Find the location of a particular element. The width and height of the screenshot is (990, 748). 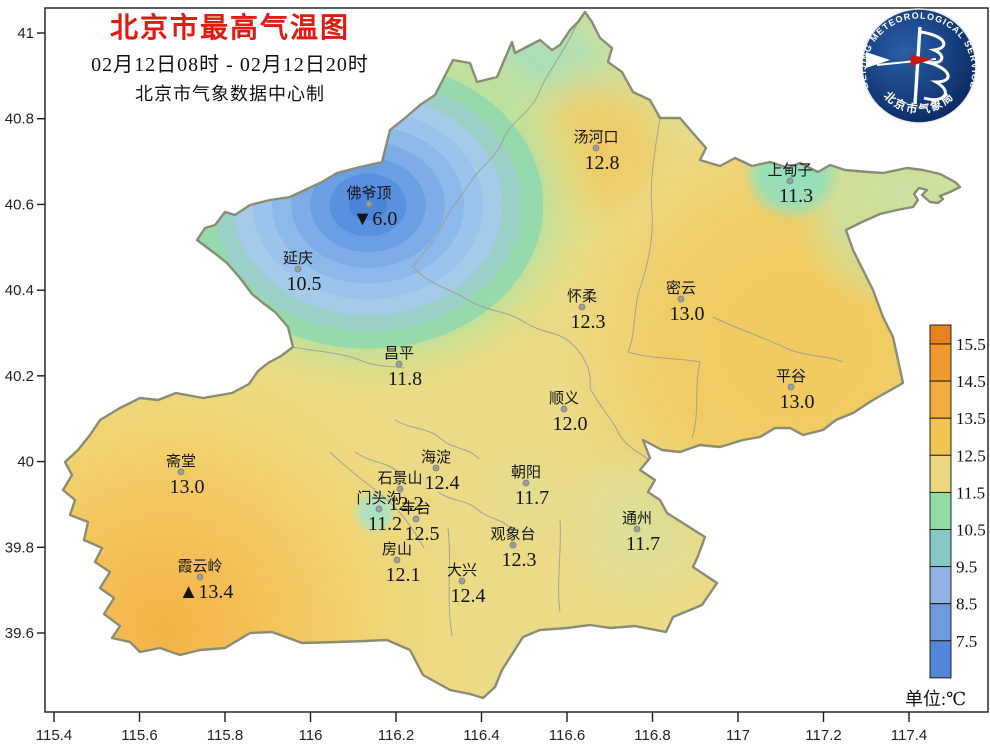

station-value: ▼6.0 is located at coordinates (375, 219).